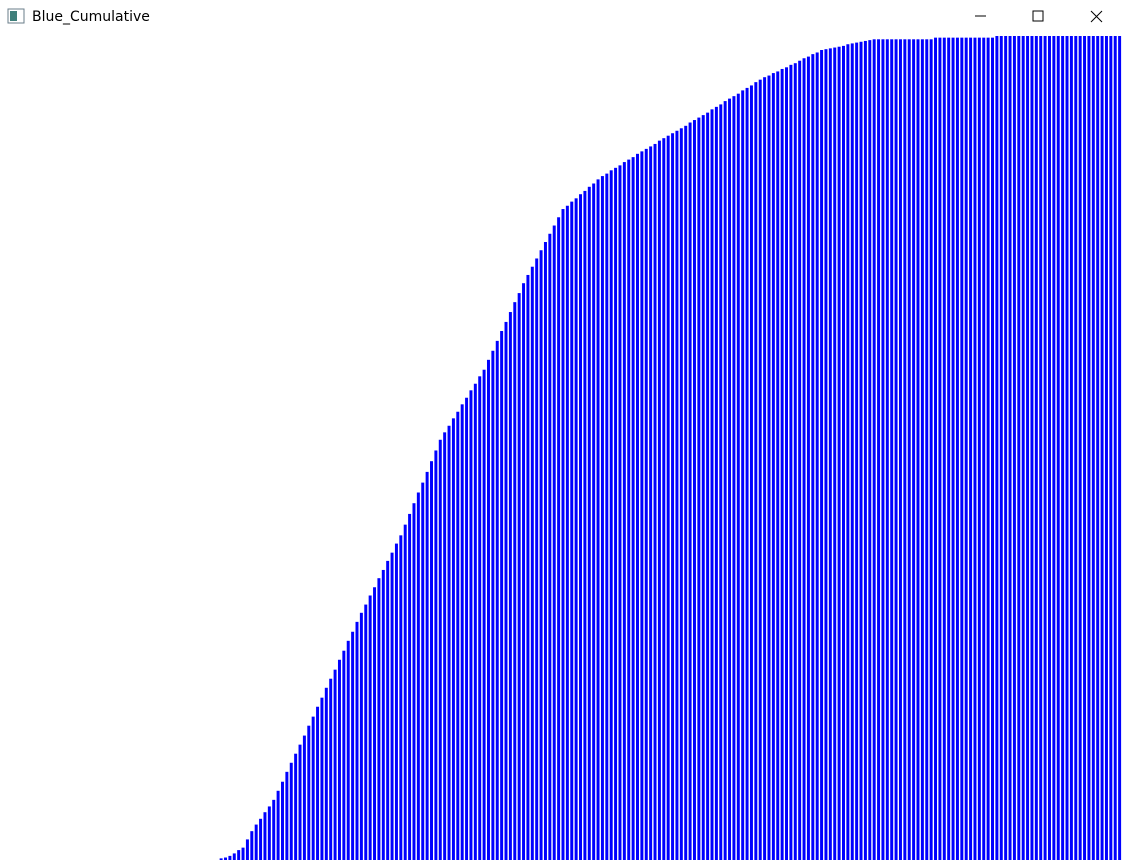 This screenshot has height=864, width=1122. I want to click on close-button, so click(1096, 16).